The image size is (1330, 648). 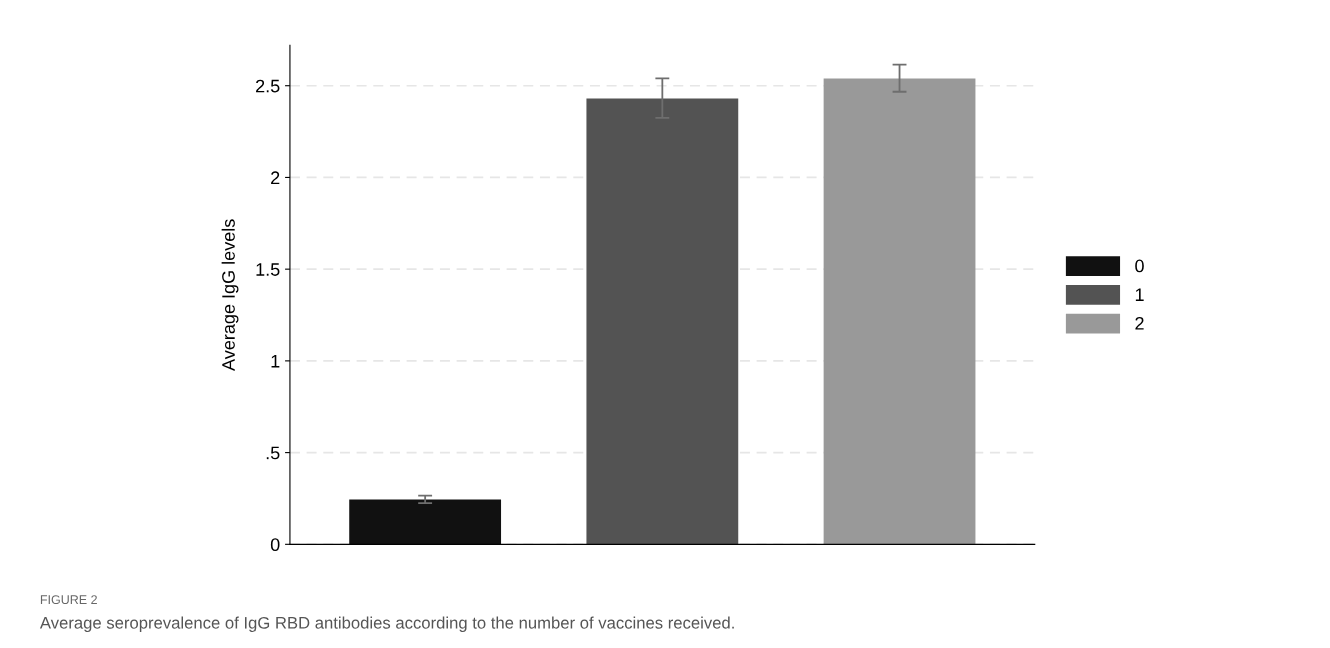 What do you see at coordinates (230, 295) in the screenshot?
I see `y-axis-title: Average IgG levels` at bounding box center [230, 295].